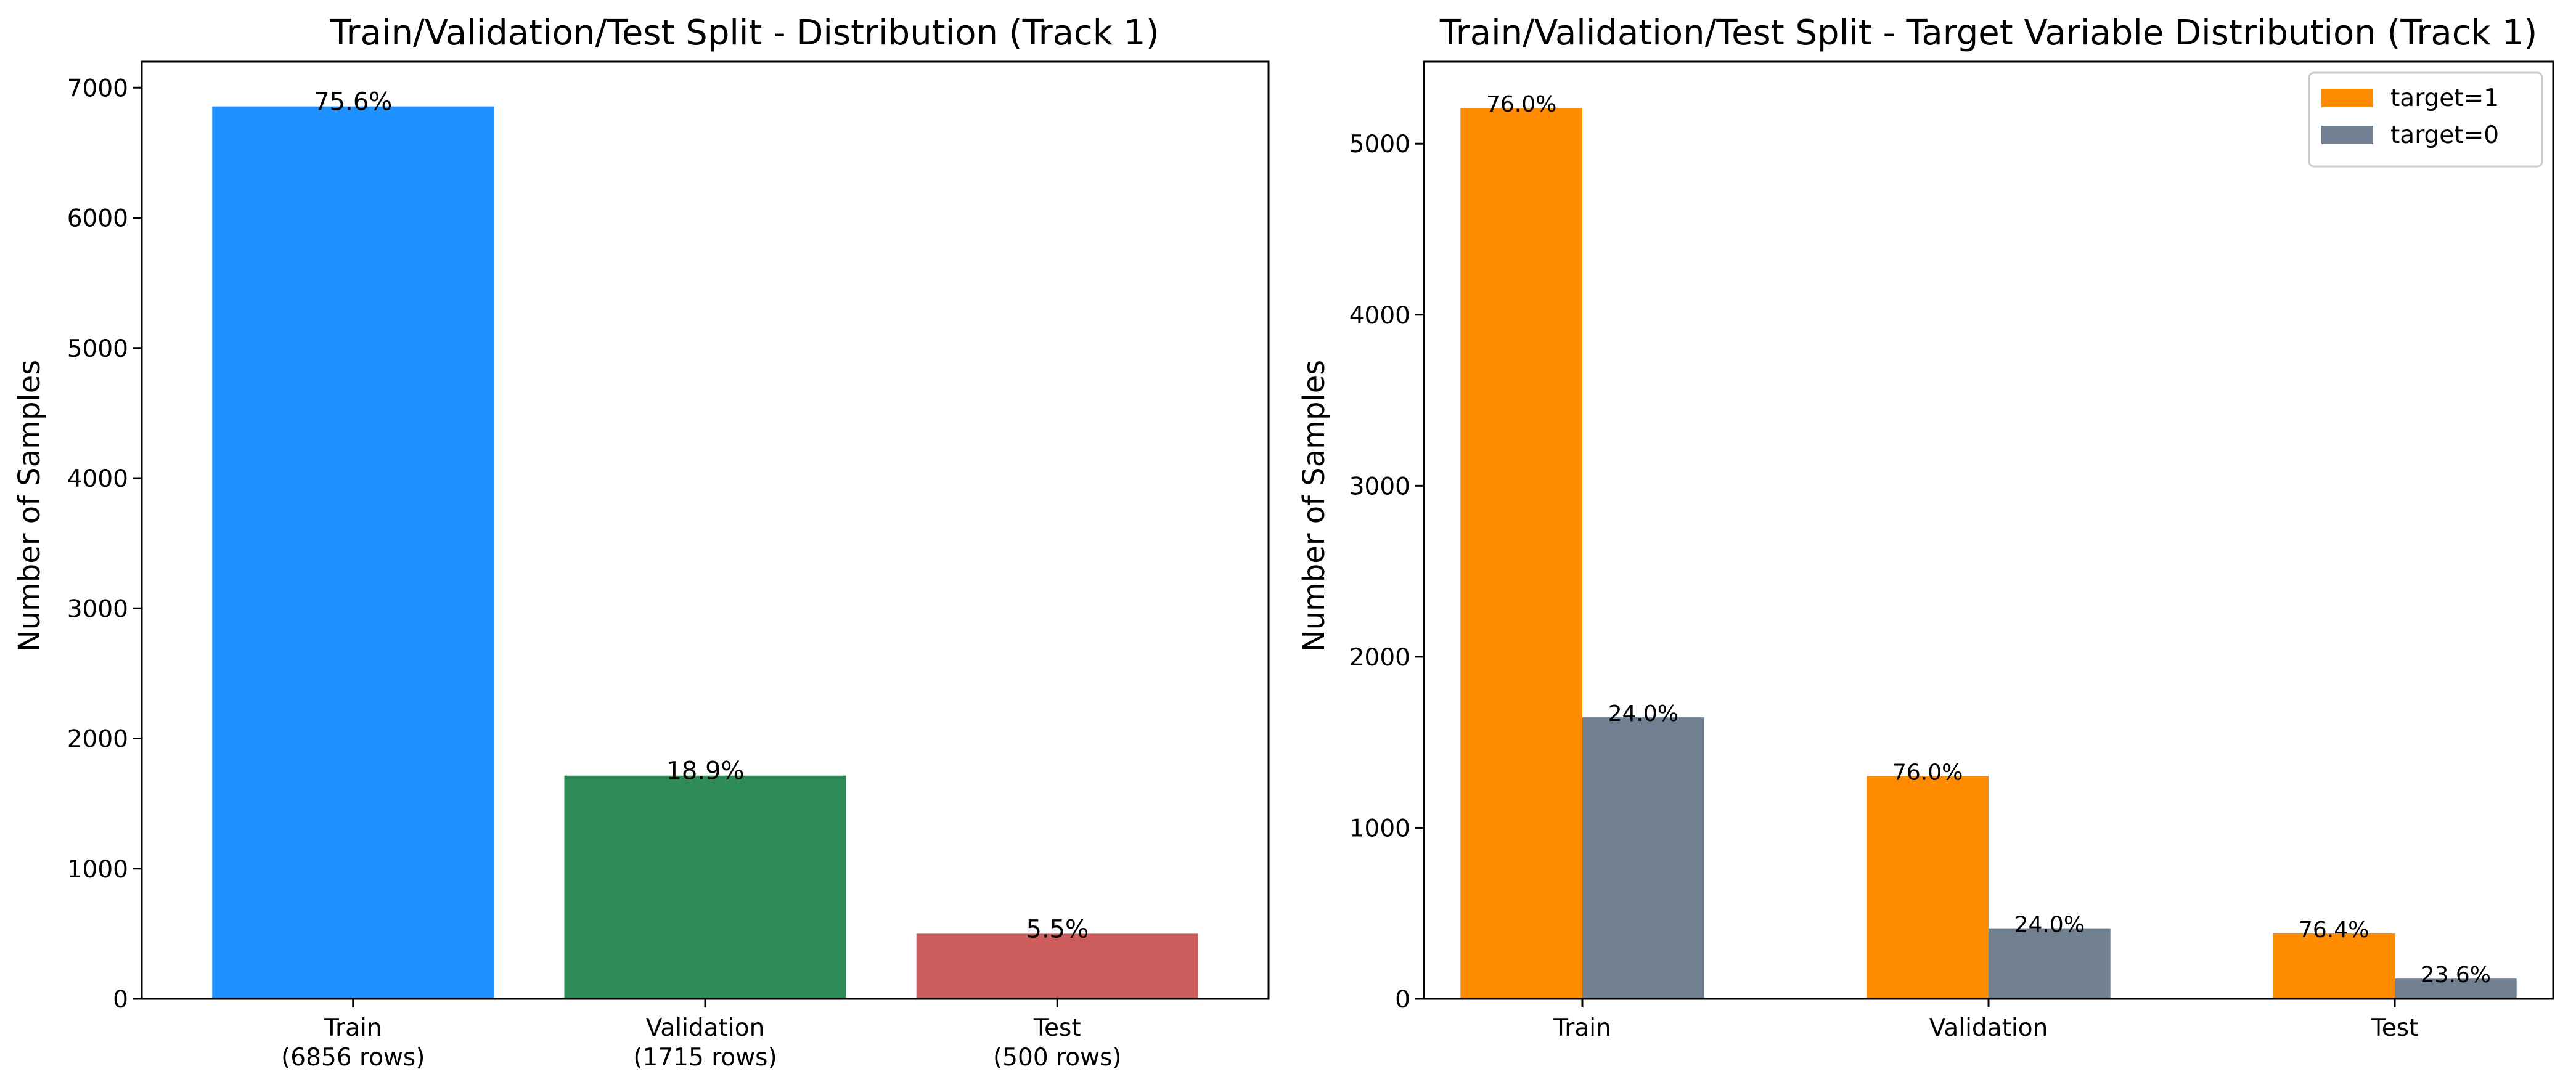 The width and height of the screenshot is (2576, 1090). I want to click on chart1-y-tick-label: 4000, so click(97, 479).